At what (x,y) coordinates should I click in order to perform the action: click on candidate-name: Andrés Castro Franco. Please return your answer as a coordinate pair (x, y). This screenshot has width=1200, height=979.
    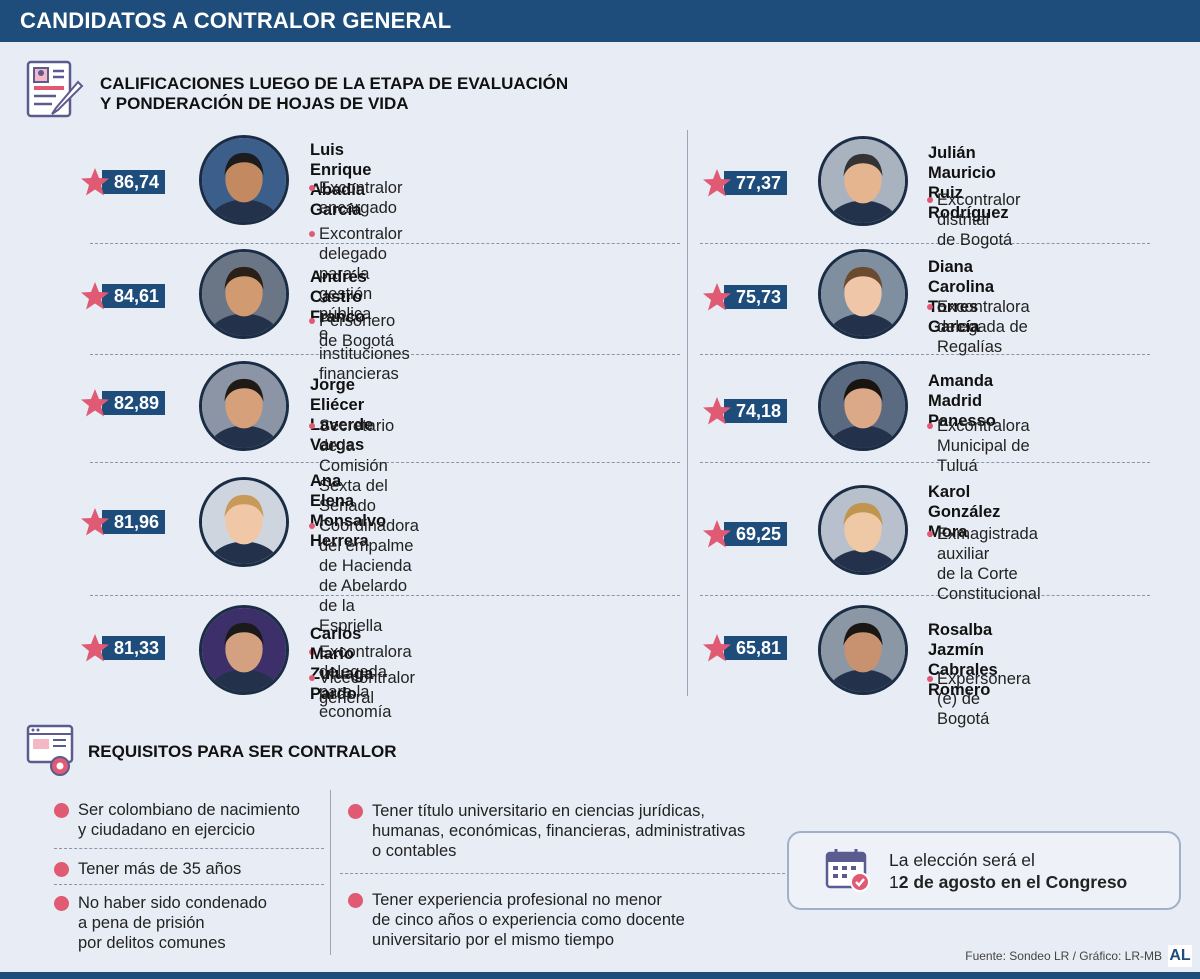
    Looking at the image, I should click on (338, 297).